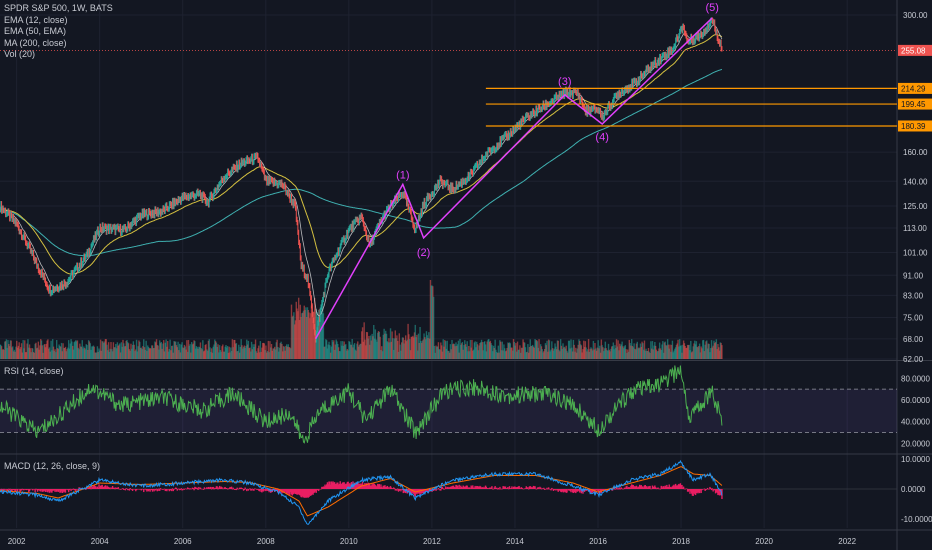 This screenshot has width=932, height=550. Describe the element at coordinates (58, 8) in the screenshot. I see `legend-title: SPDR S&P 500, 1W, BATS` at that location.